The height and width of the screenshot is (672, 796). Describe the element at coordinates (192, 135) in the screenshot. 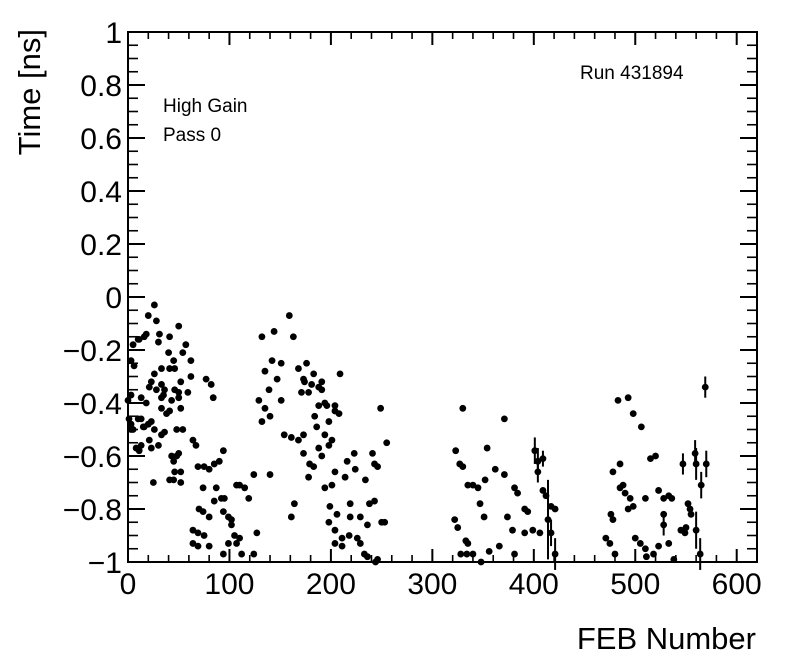

I see `pass-annotation: Pass 0` at that location.